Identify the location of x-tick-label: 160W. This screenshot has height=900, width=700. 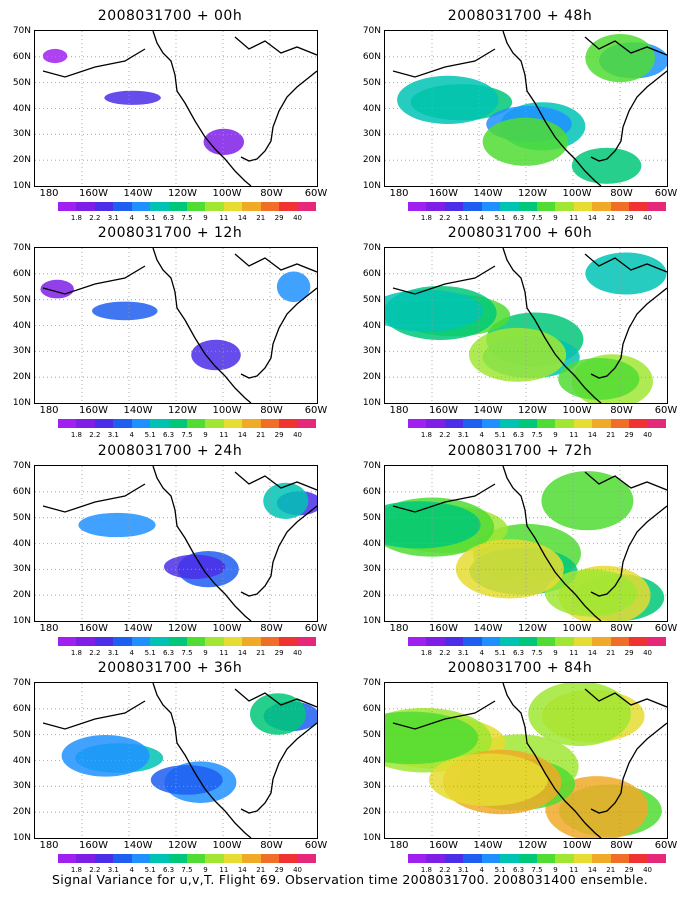
(443, 628).